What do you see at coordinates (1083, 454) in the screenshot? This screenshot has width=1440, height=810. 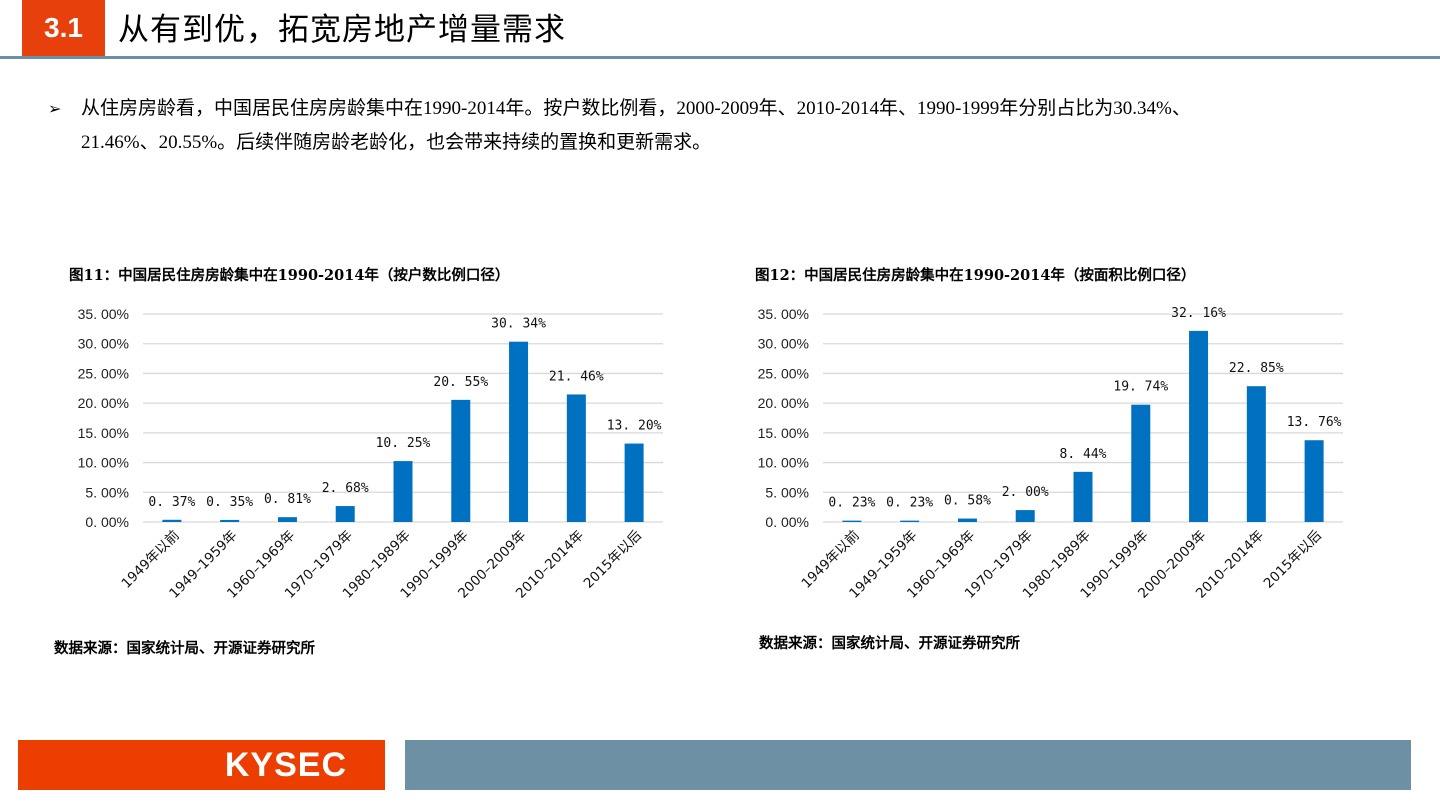 I see `data-label: 8. 44%` at bounding box center [1083, 454].